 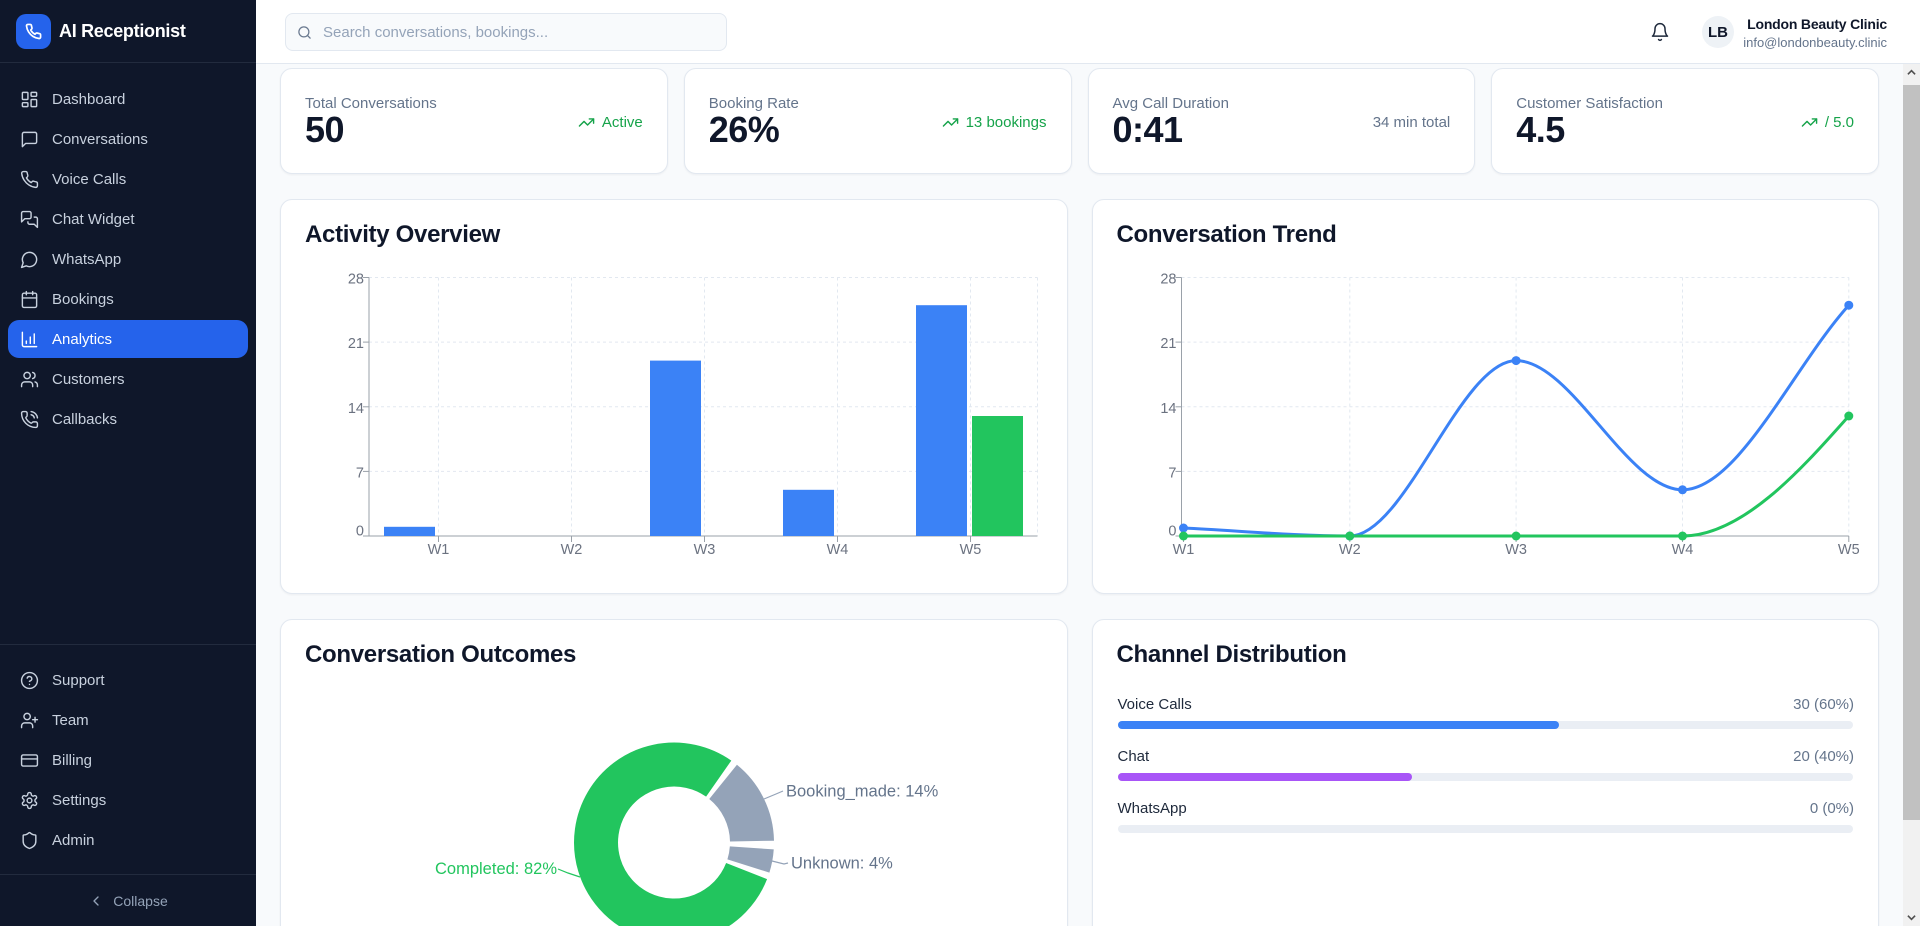 I want to click on svg-text: Unknown: 4%, so click(x=842, y=863).